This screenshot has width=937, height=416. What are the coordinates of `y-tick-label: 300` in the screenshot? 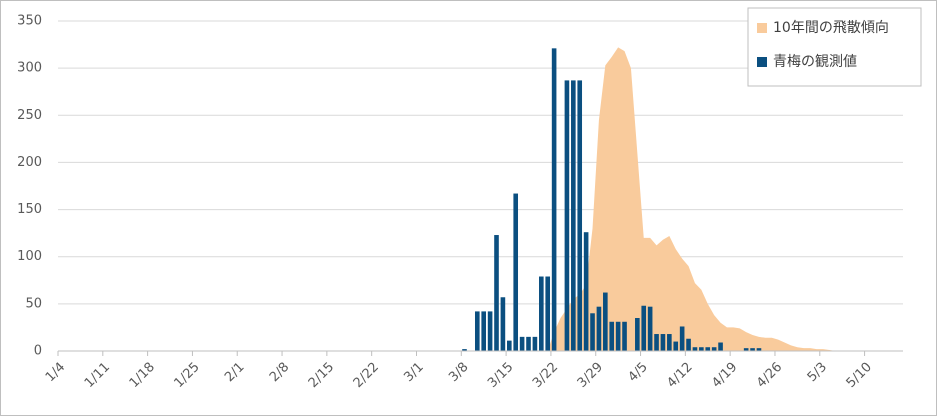 It's located at (29, 68).